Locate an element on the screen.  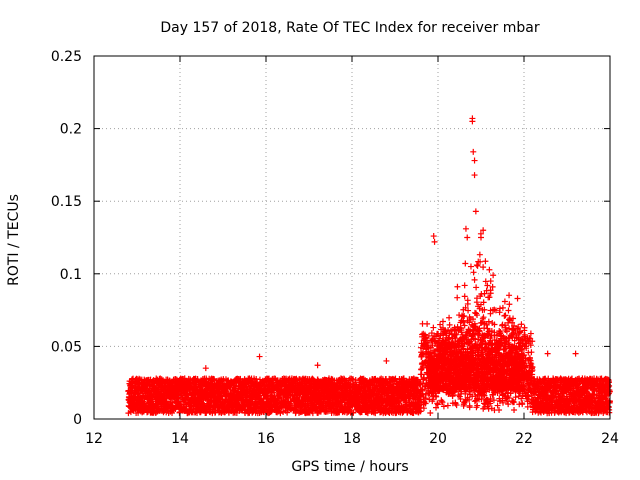
data-point is located at coordinates (172, 412).